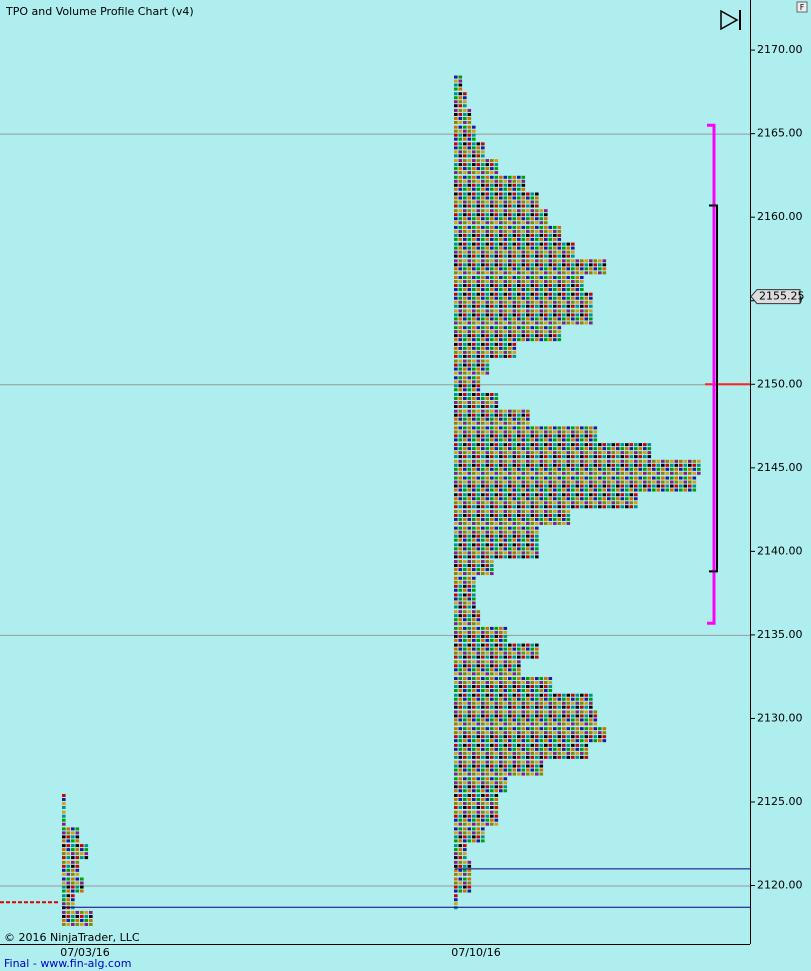 Image resolution: width=811 pixels, height=971 pixels. I want to click on button, so click(802, 7).